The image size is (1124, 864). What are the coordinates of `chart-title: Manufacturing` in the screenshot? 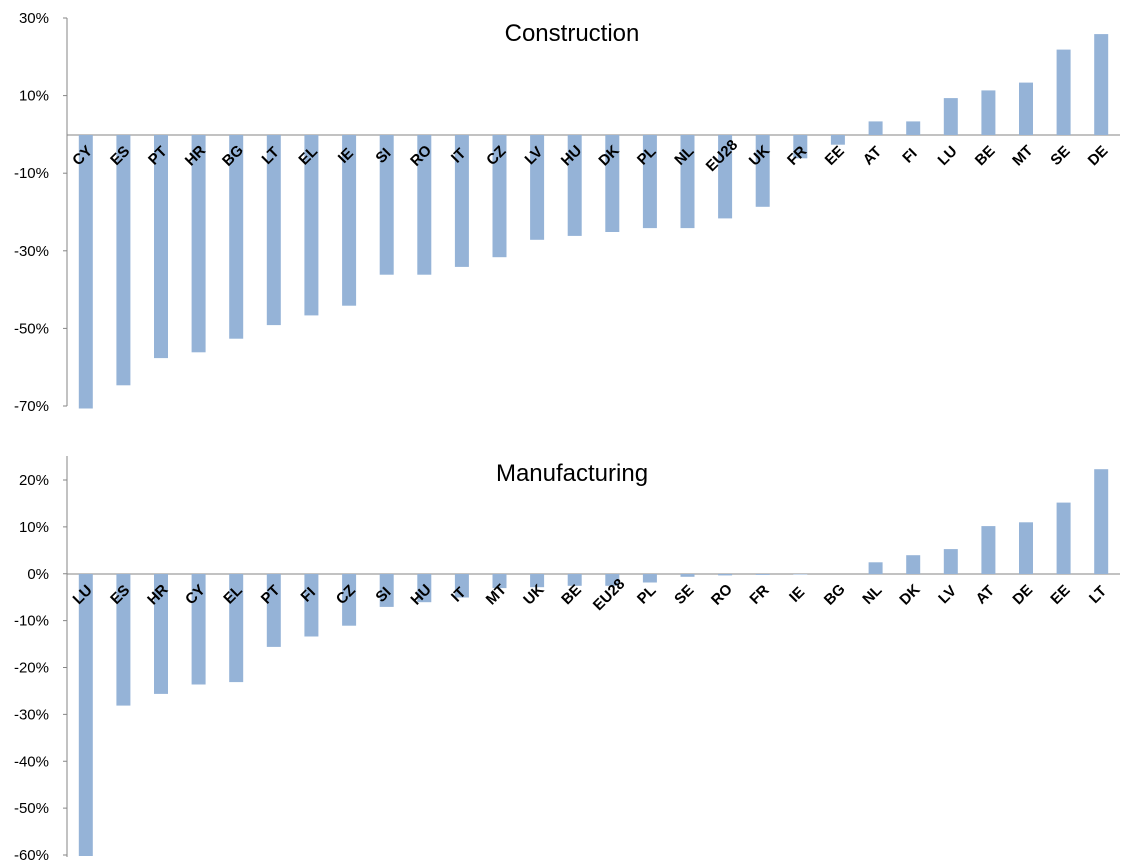 It's located at (572, 473).